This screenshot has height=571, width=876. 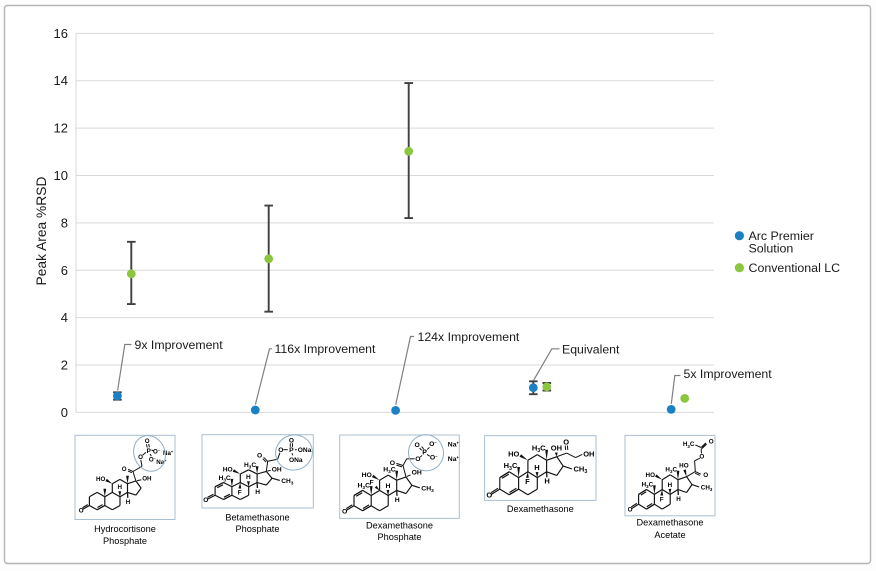 I want to click on svg-text: 5x Improvement, so click(x=728, y=374).